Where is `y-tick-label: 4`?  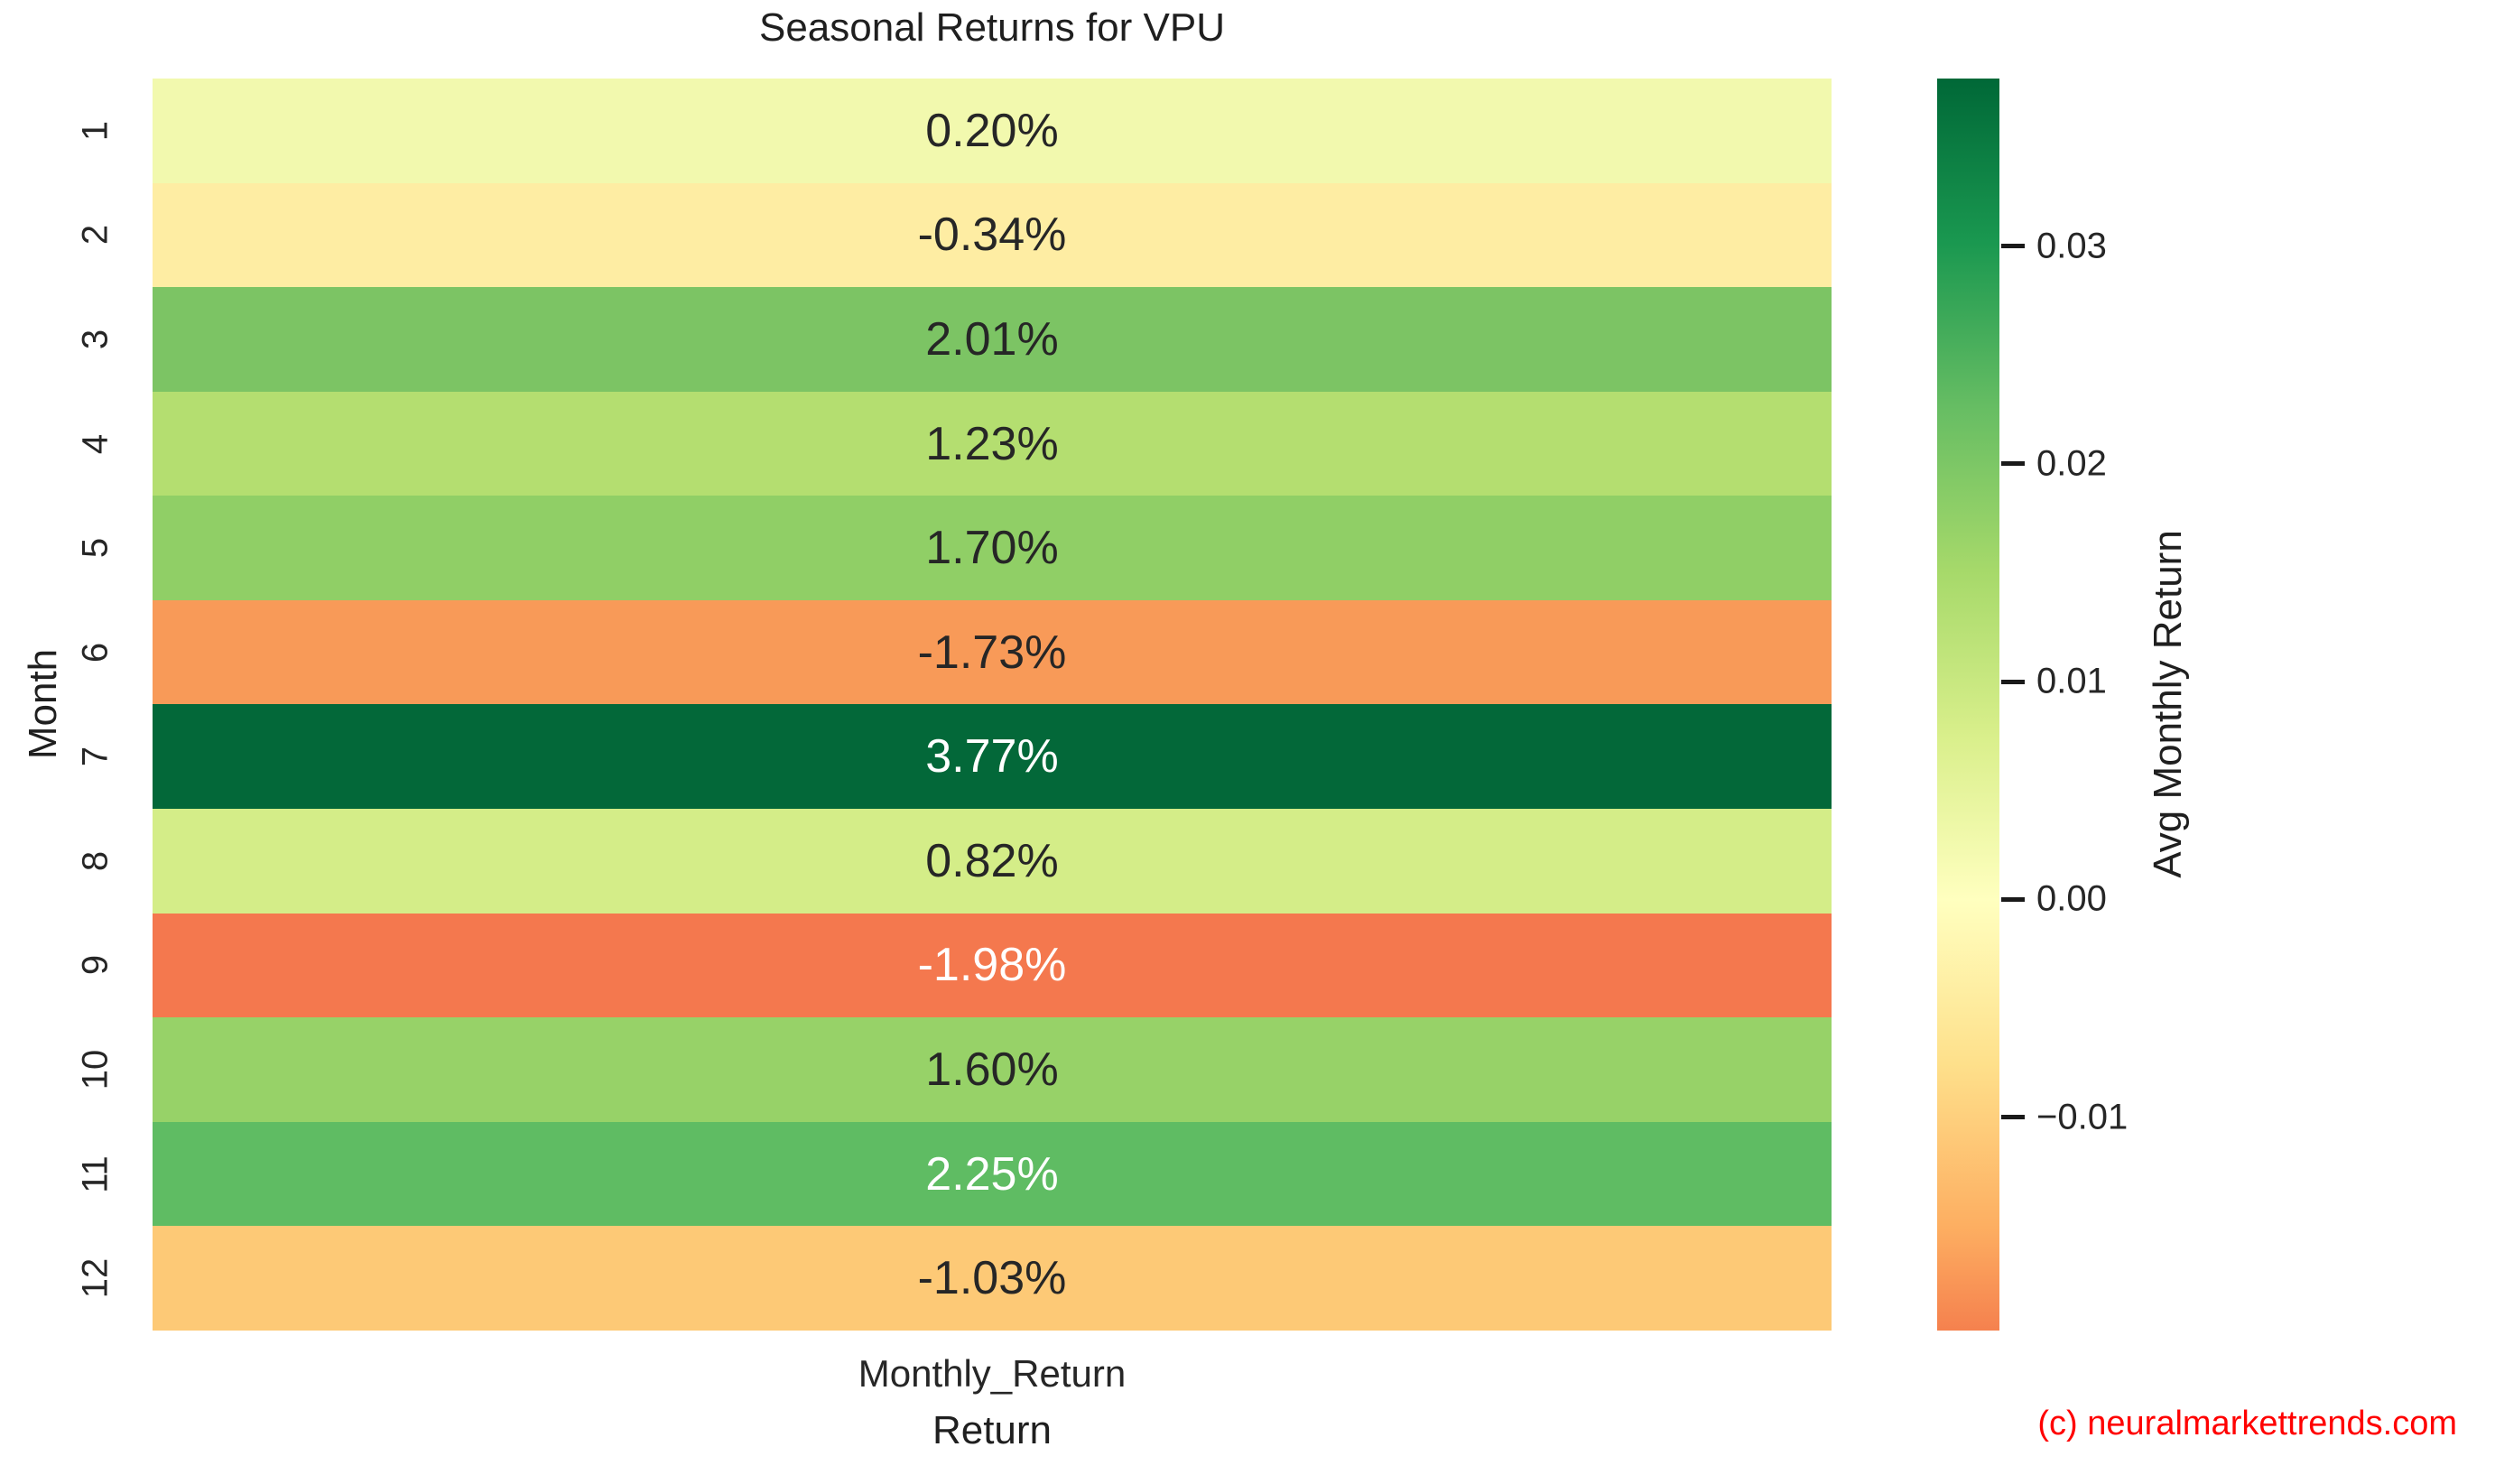 y-tick-label: 4 is located at coordinates (96, 444).